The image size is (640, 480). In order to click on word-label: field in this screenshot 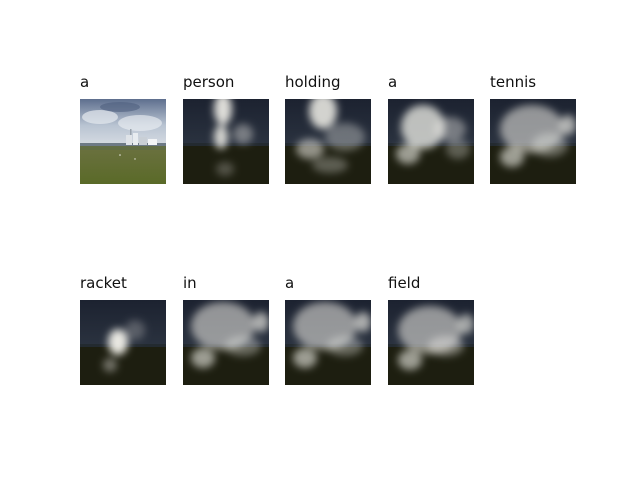, I will do `click(404, 283)`.